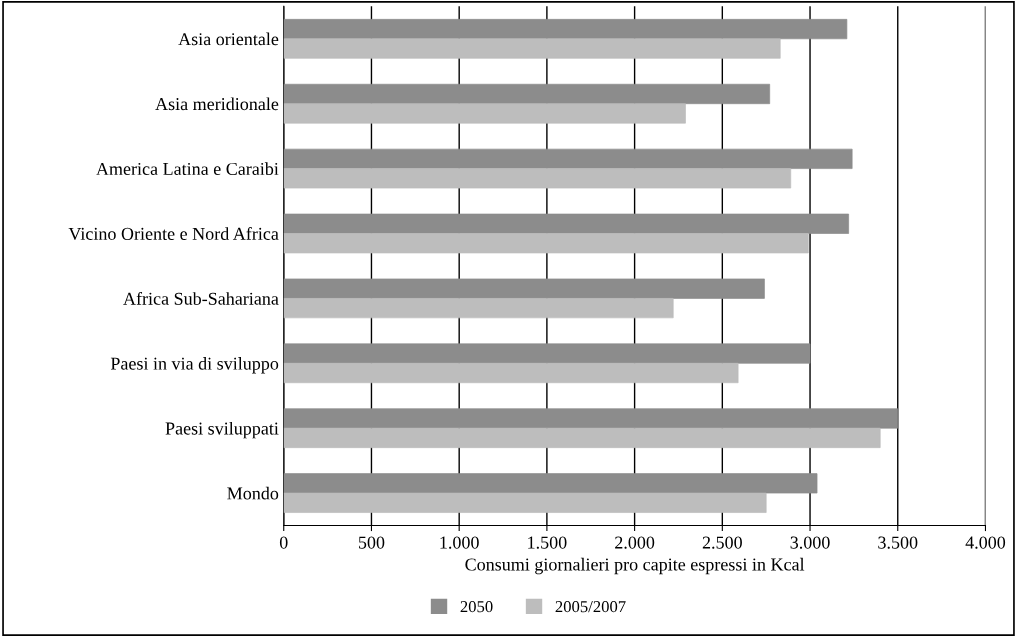 The height and width of the screenshot is (637, 1017). Describe the element at coordinates (283, 542) in the screenshot. I see `x-tick-label: 0` at that location.